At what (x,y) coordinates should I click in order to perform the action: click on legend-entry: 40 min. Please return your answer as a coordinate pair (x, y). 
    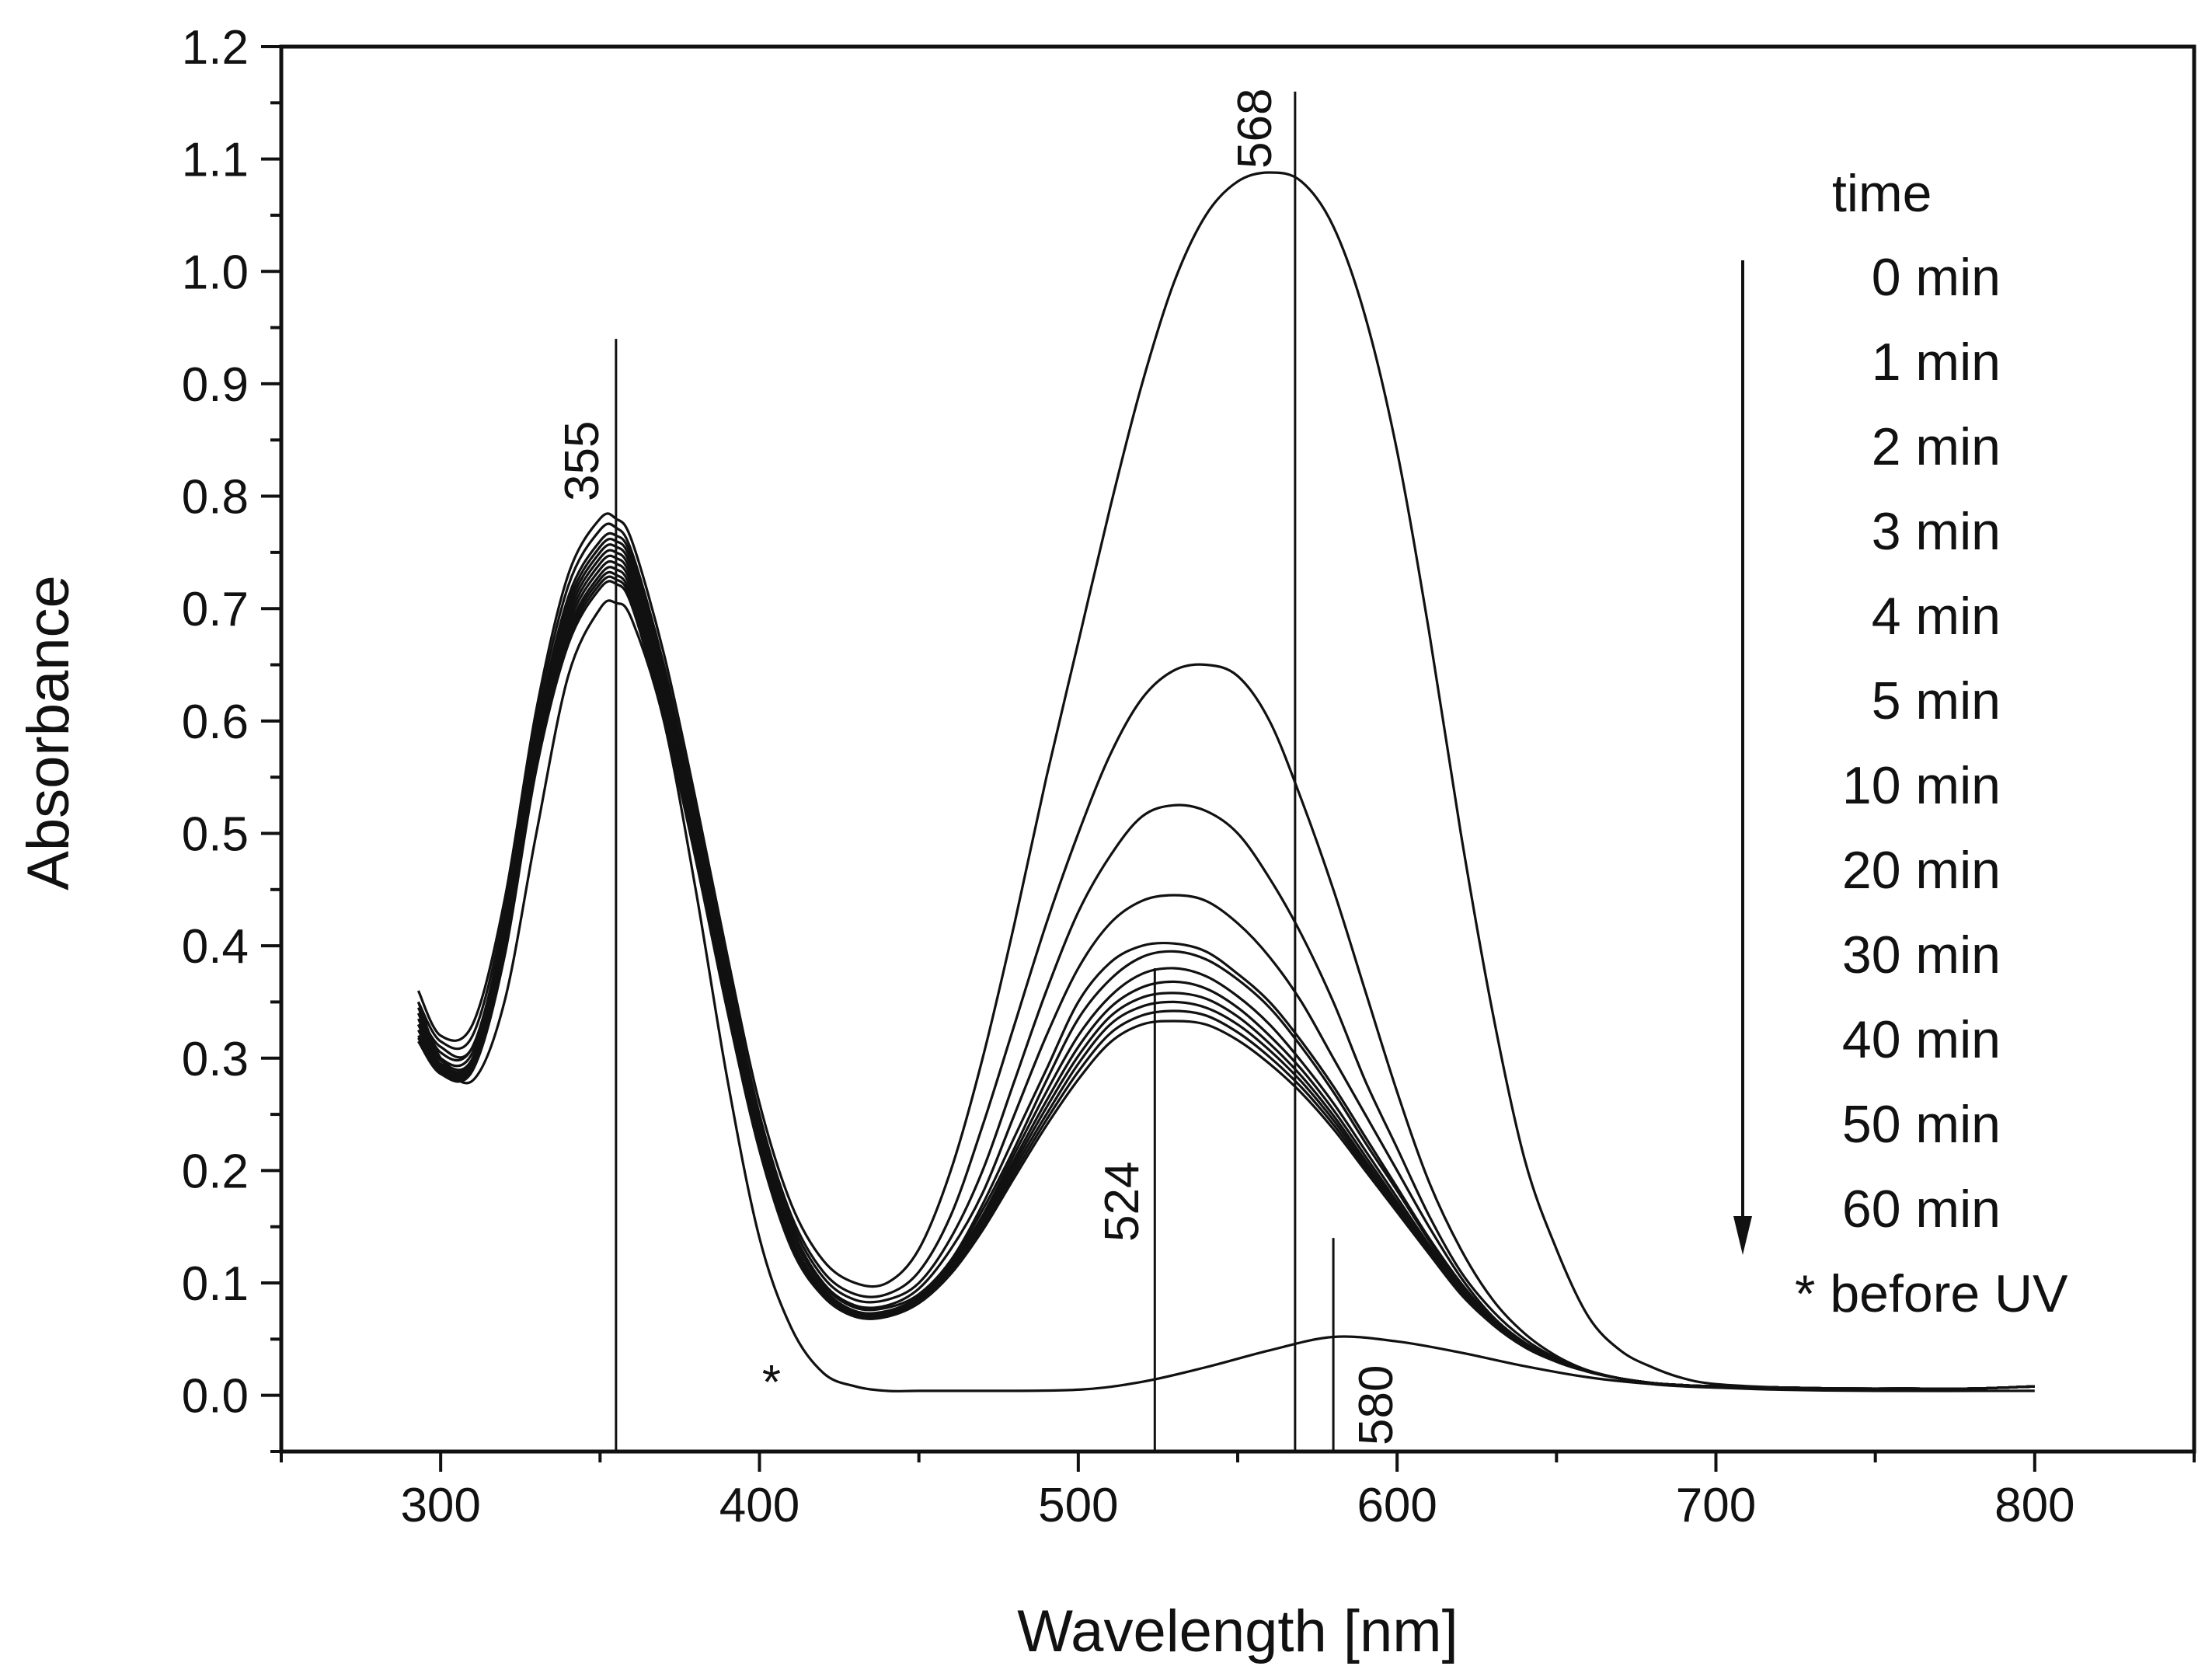
    Looking at the image, I should click on (1921, 1040).